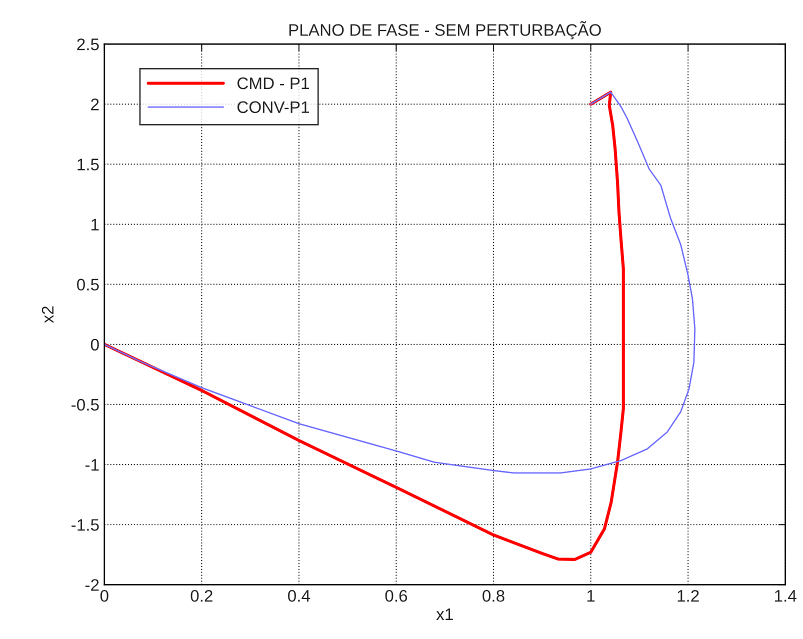 The image size is (803, 639). Describe the element at coordinates (85, 404) in the screenshot. I see `y-tick-label: -0.5` at that location.